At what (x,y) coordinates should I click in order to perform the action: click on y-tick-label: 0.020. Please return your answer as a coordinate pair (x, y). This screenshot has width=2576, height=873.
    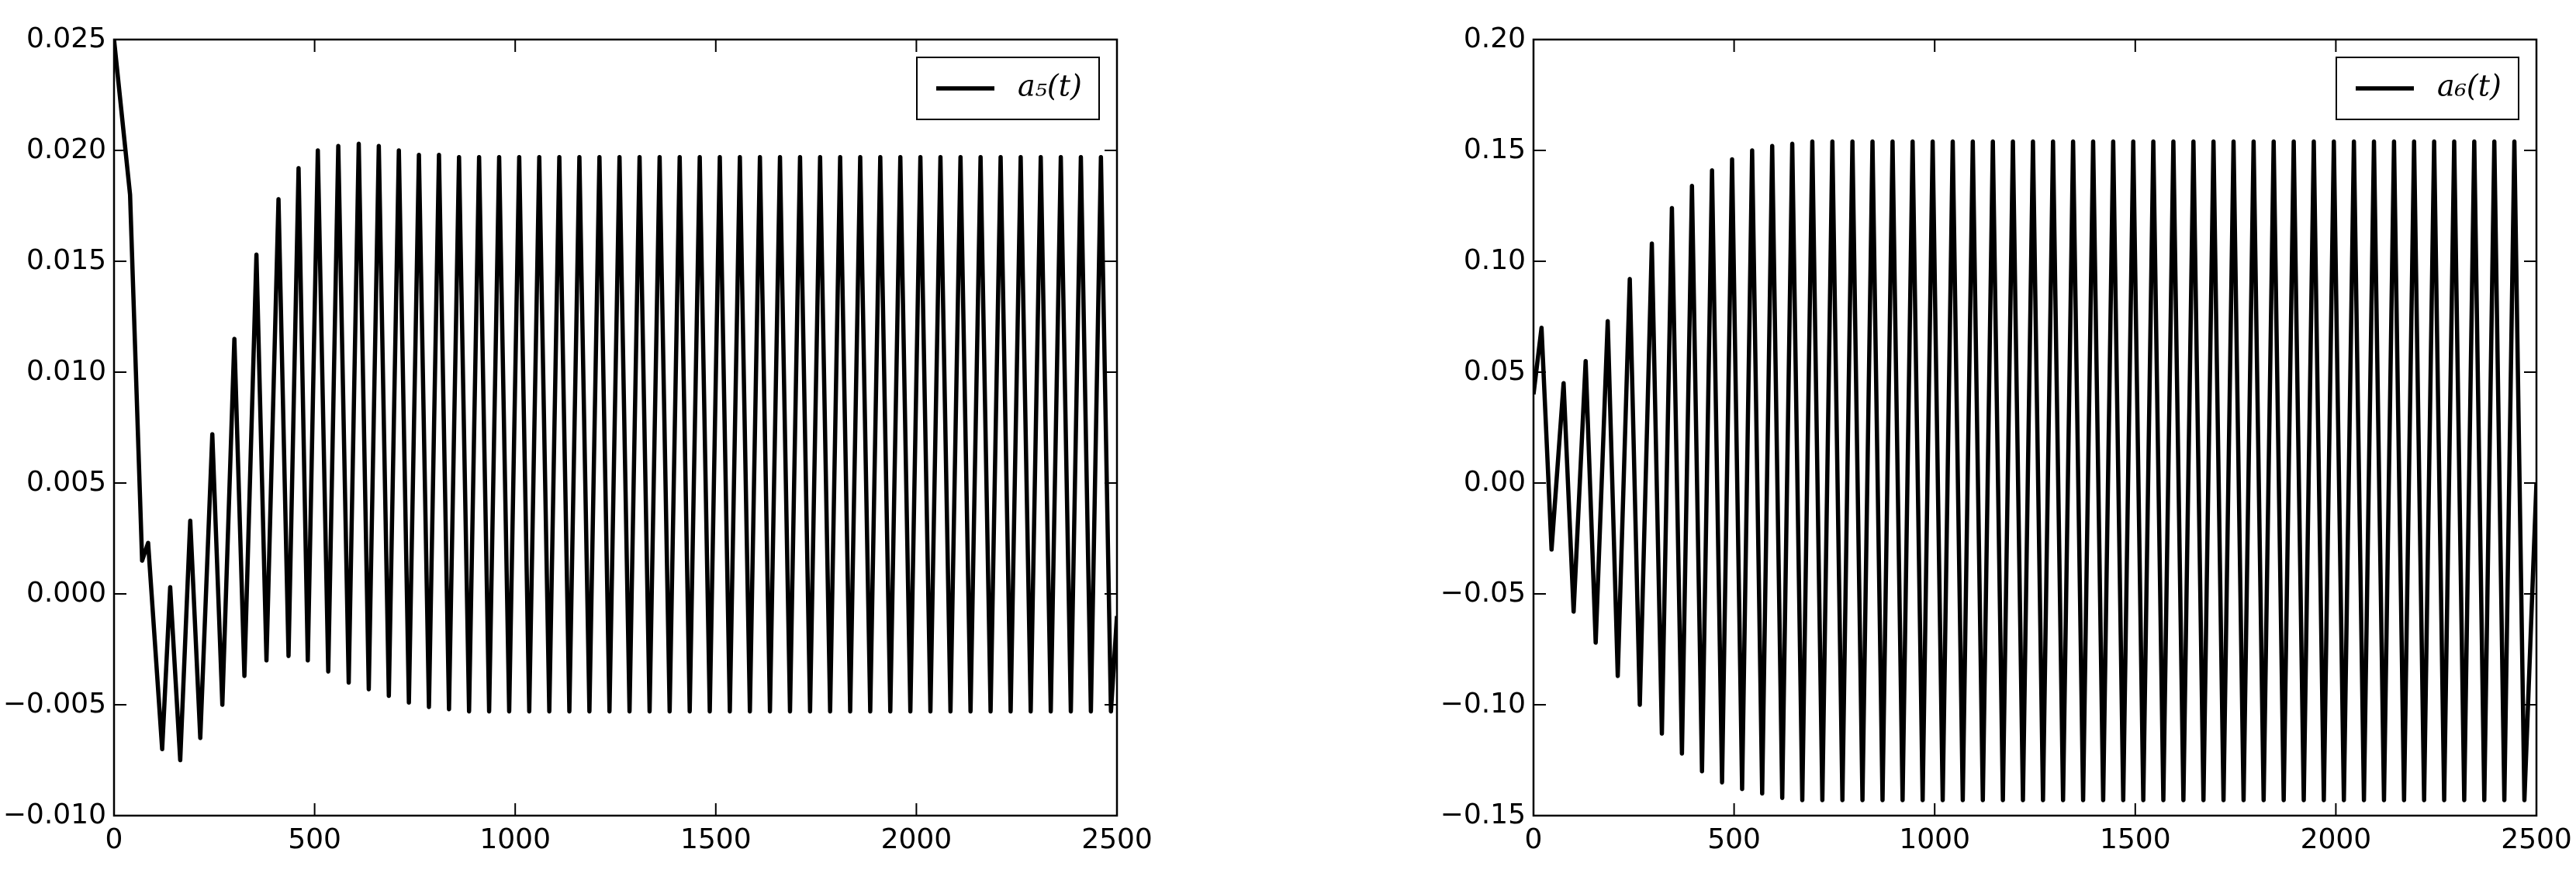
    Looking at the image, I should click on (66, 149).